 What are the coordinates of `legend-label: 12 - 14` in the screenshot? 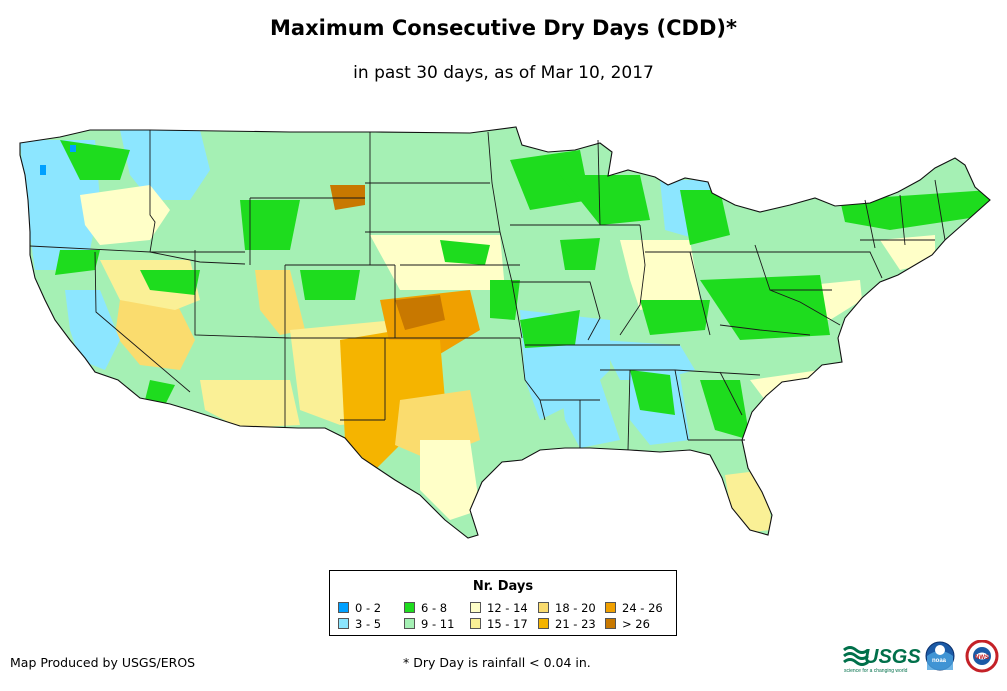 It's located at (507, 608).